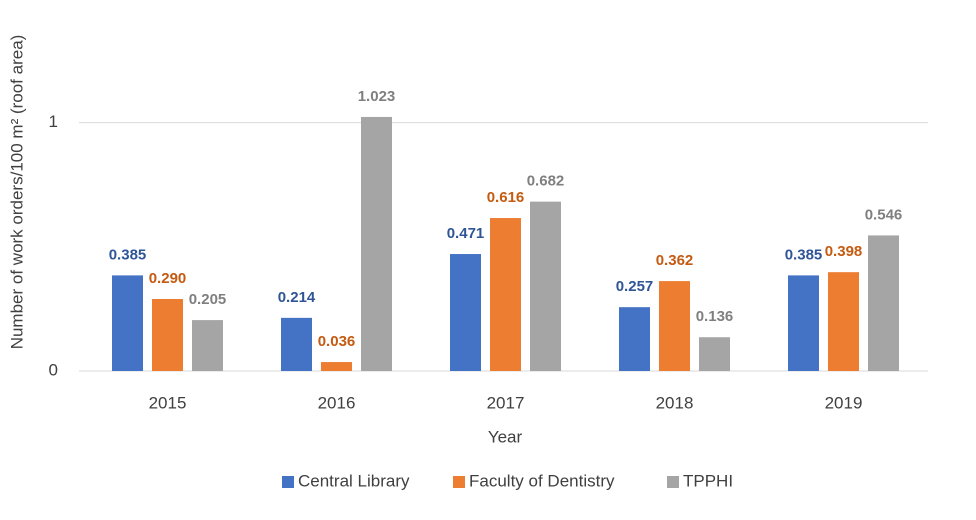 Image resolution: width=976 pixels, height=520 pixels. Describe the element at coordinates (844, 251) in the screenshot. I see `value-label: 0.398` at that location.